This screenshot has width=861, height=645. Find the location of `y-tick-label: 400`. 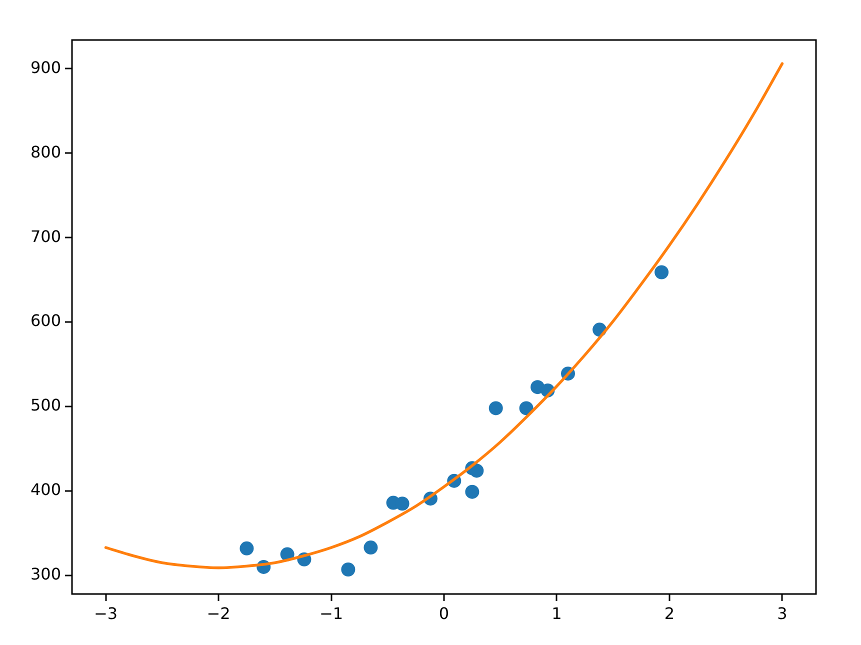

y-tick-label: 400 is located at coordinates (45, 490).